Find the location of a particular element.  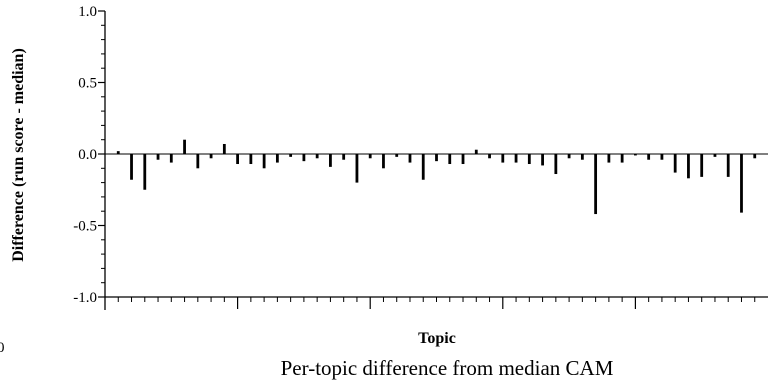

margin-label: 0 is located at coordinates (2, 348).